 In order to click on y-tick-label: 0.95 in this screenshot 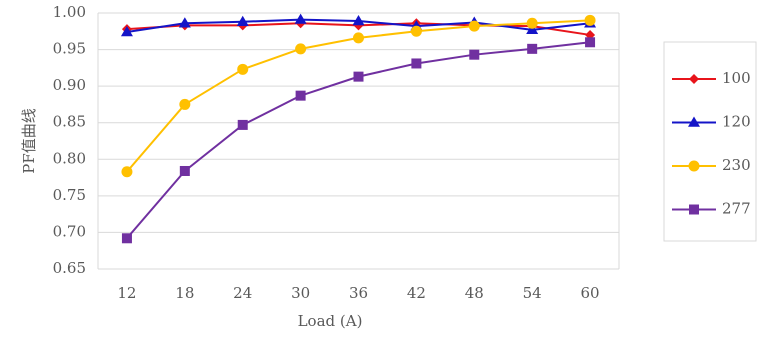, I will do `click(69, 49)`.